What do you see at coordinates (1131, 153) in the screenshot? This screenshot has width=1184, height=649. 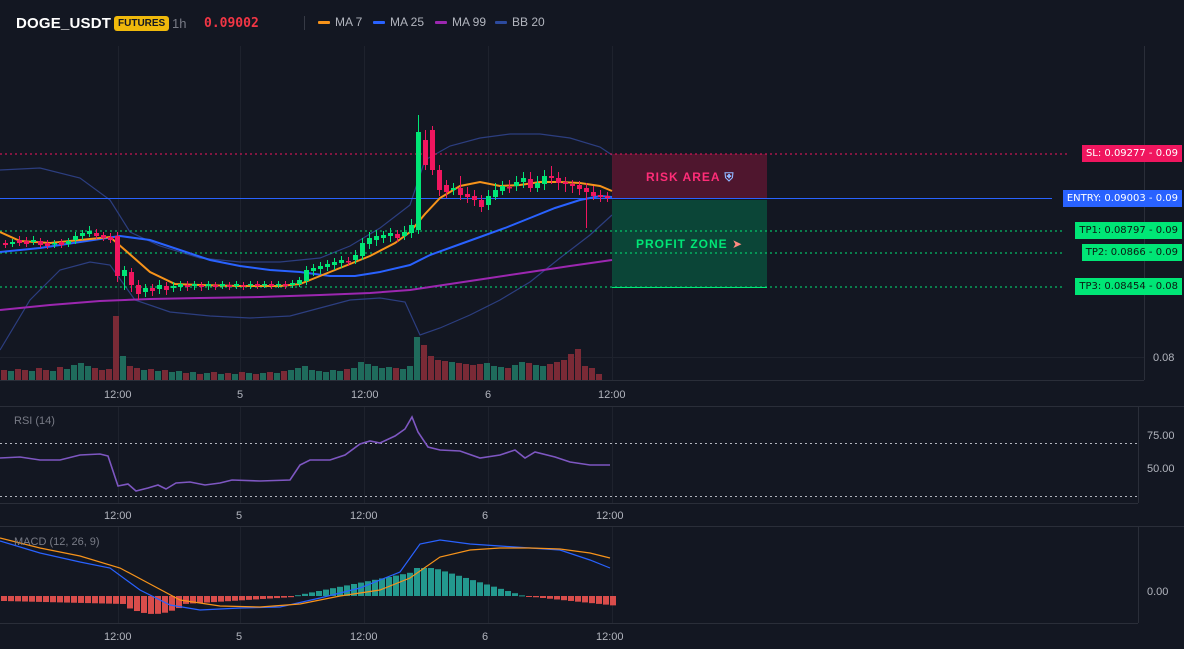 I see `sl-price-tag: SL: 0.09277 - 0.09` at bounding box center [1131, 153].